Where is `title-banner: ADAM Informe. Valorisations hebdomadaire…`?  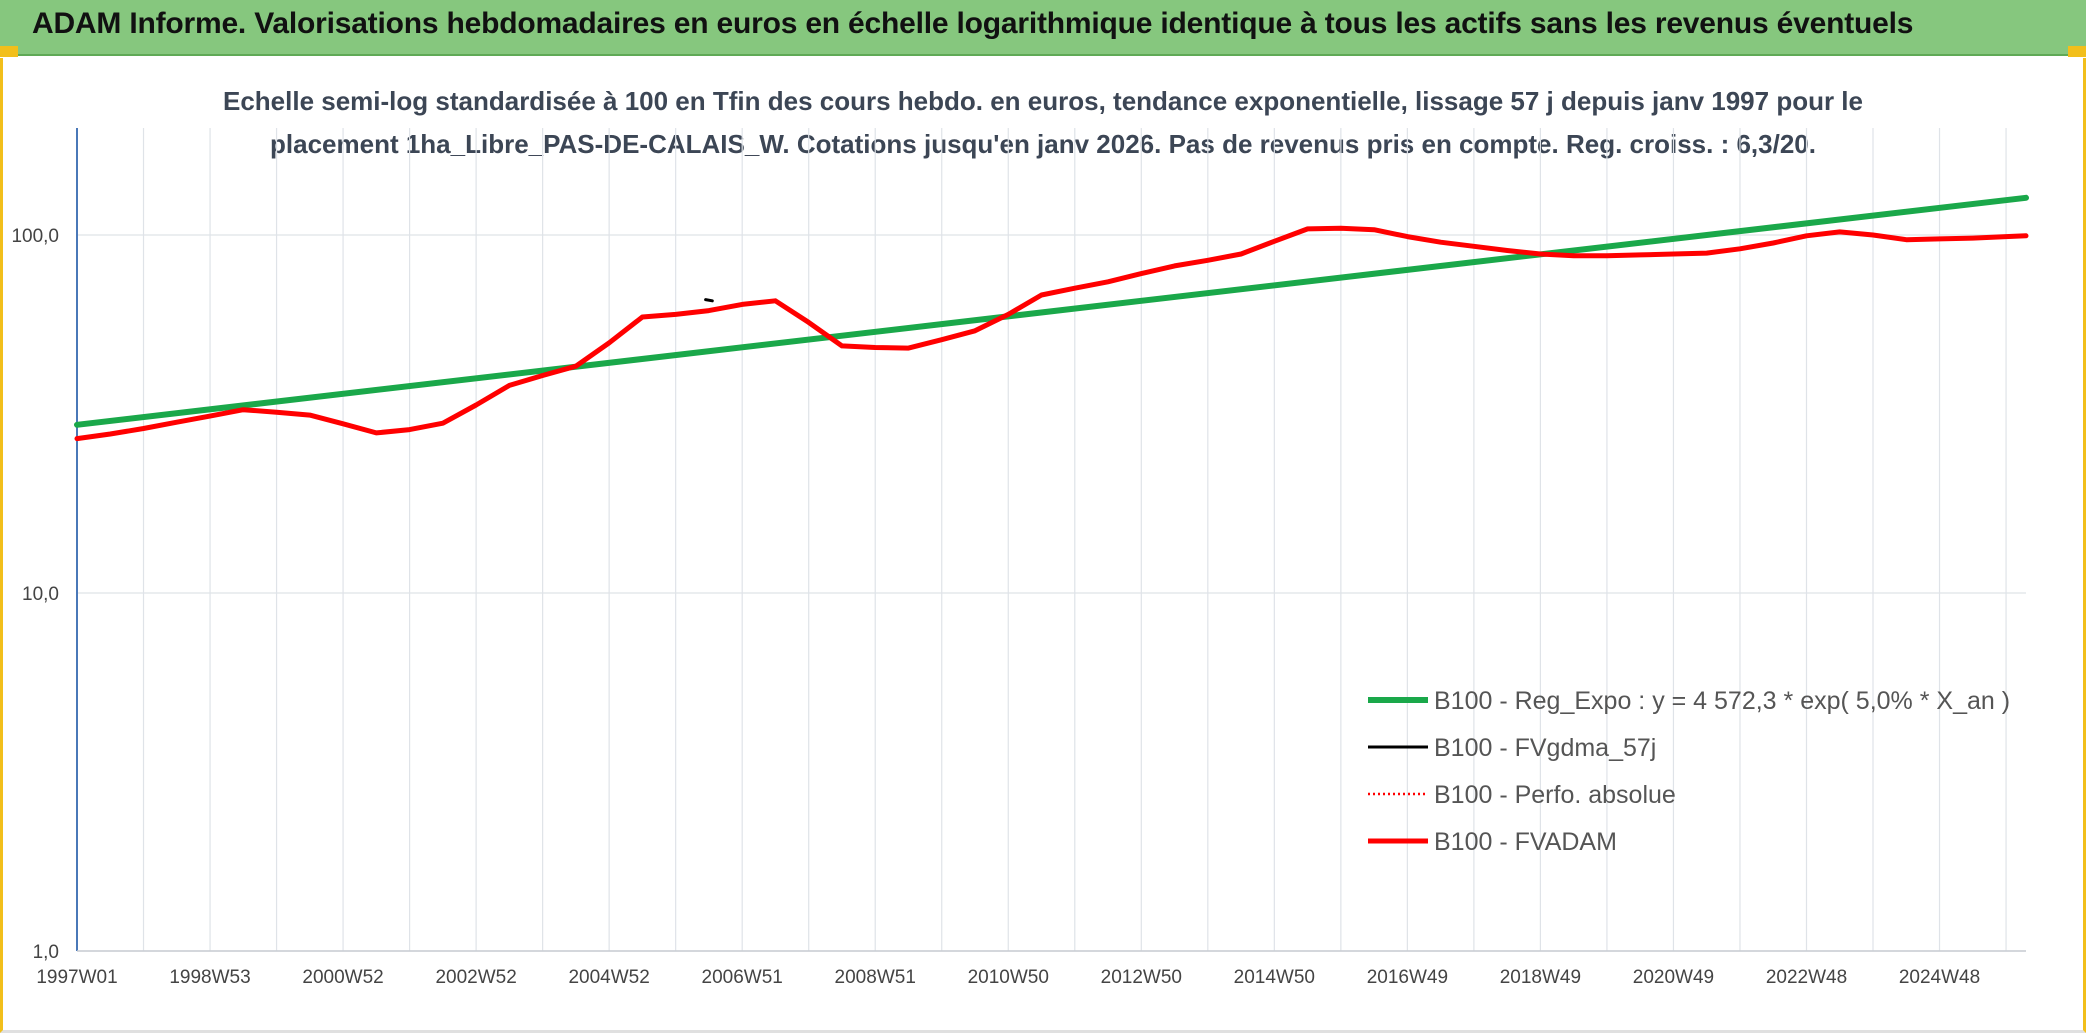 title-banner: ADAM Informe. Valorisations hebdomadaire… is located at coordinates (1043, 28).